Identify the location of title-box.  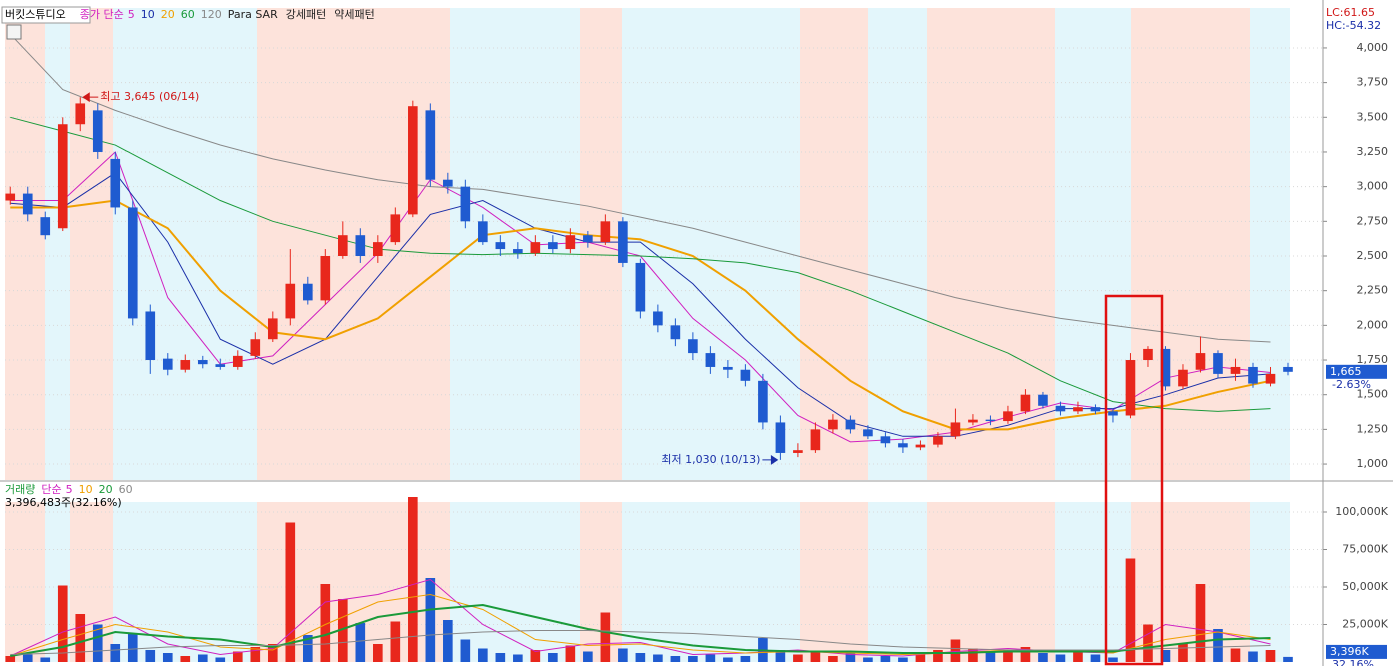
(46, 15).